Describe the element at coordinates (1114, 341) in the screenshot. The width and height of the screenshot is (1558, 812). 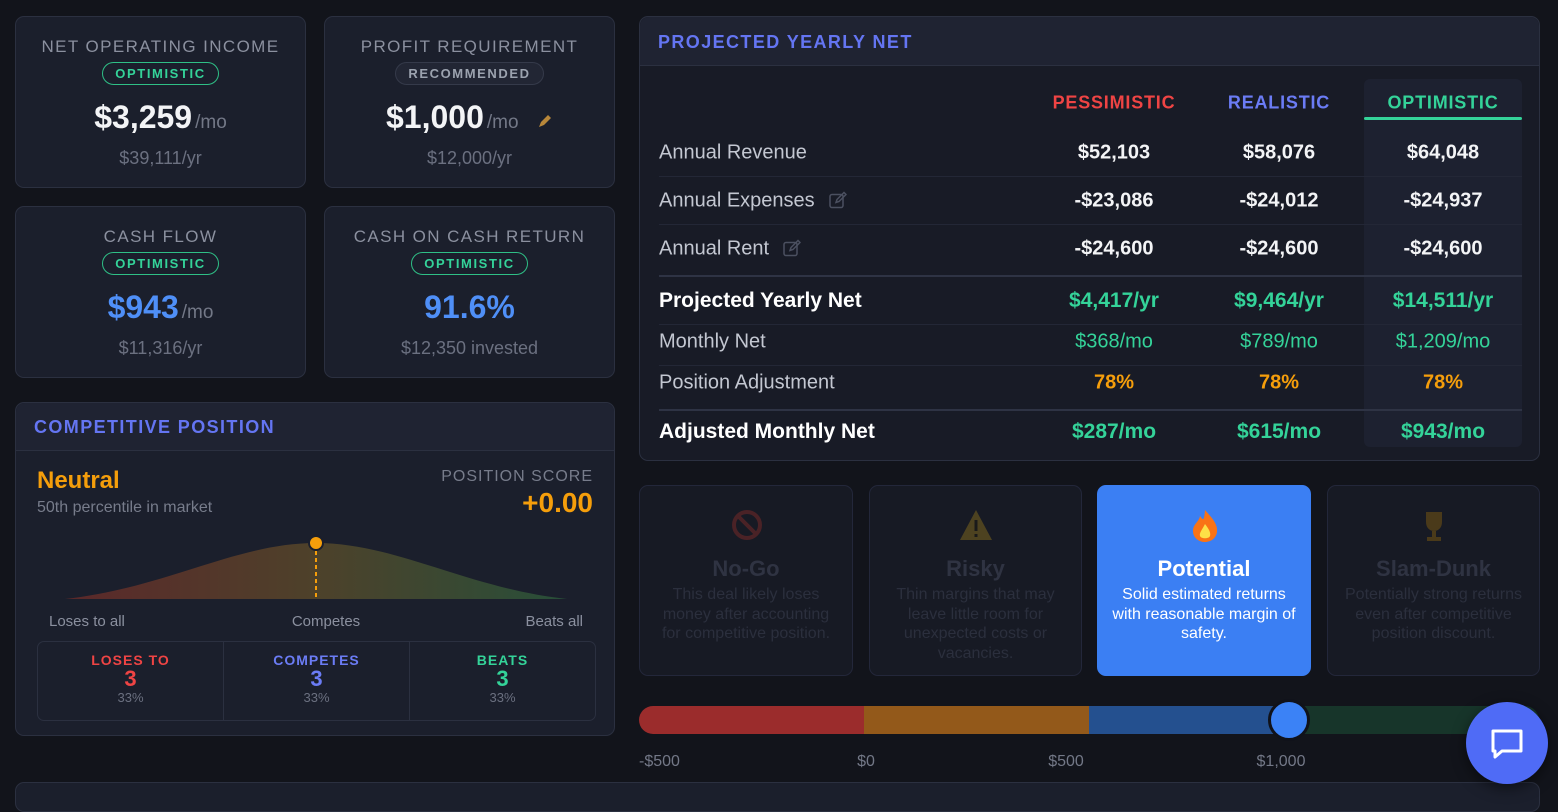
I see `row-value: $368/mo` at that location.